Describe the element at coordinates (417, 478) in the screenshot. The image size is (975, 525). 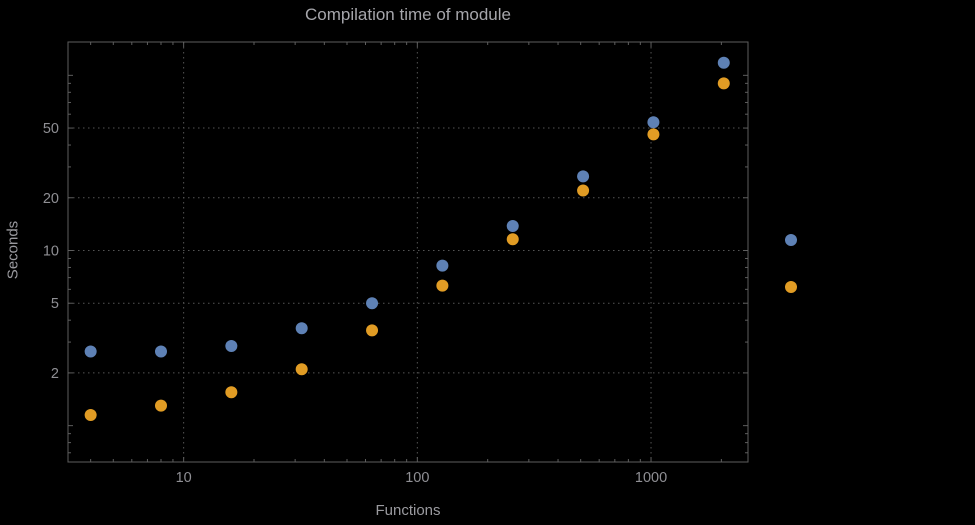
I see `x-tick-label: 100` at that location.